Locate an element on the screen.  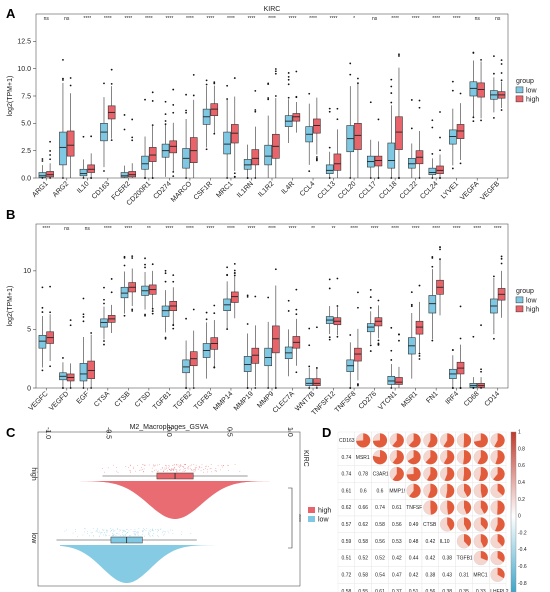
outlier-high-MMP9 is located at coordinates (275, 269).